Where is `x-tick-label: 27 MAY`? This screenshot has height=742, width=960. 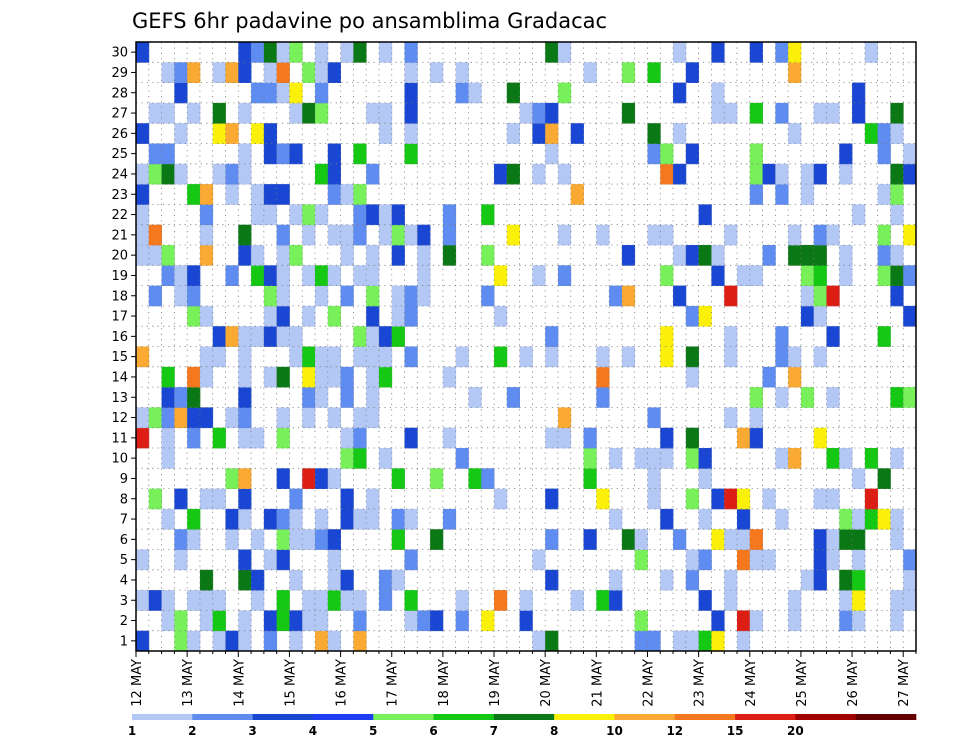
x-tick-label: 27 MAY is located at coordinates (904, 683).